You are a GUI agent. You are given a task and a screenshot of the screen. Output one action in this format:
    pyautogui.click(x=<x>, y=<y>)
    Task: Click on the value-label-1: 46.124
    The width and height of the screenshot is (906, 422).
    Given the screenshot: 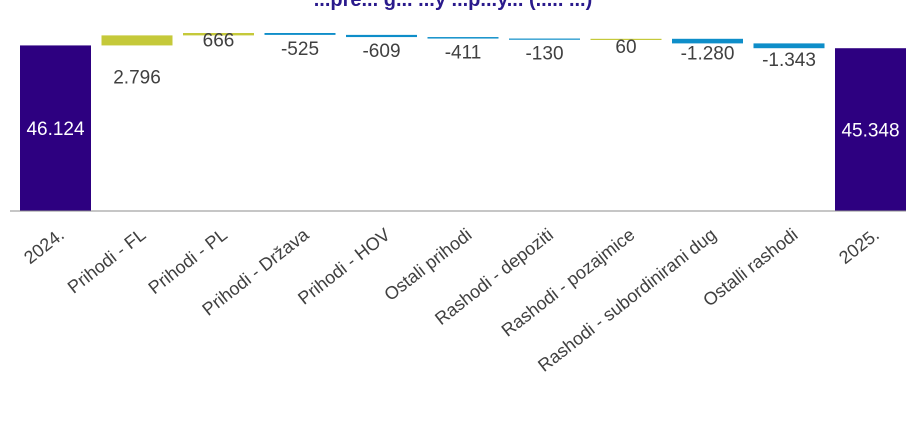 What is the action you would take?
    pyautogui.click(x=55, y=129)
    